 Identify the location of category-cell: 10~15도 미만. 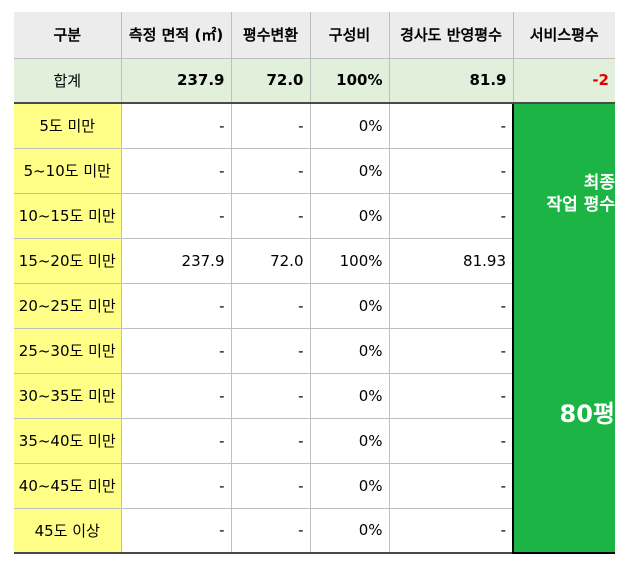
(68, 216).